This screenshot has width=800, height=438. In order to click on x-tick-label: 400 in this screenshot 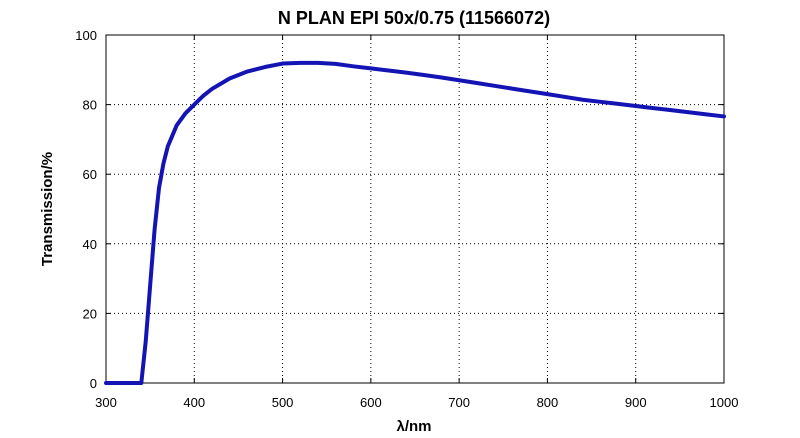, I will do `click(194, 402)`.